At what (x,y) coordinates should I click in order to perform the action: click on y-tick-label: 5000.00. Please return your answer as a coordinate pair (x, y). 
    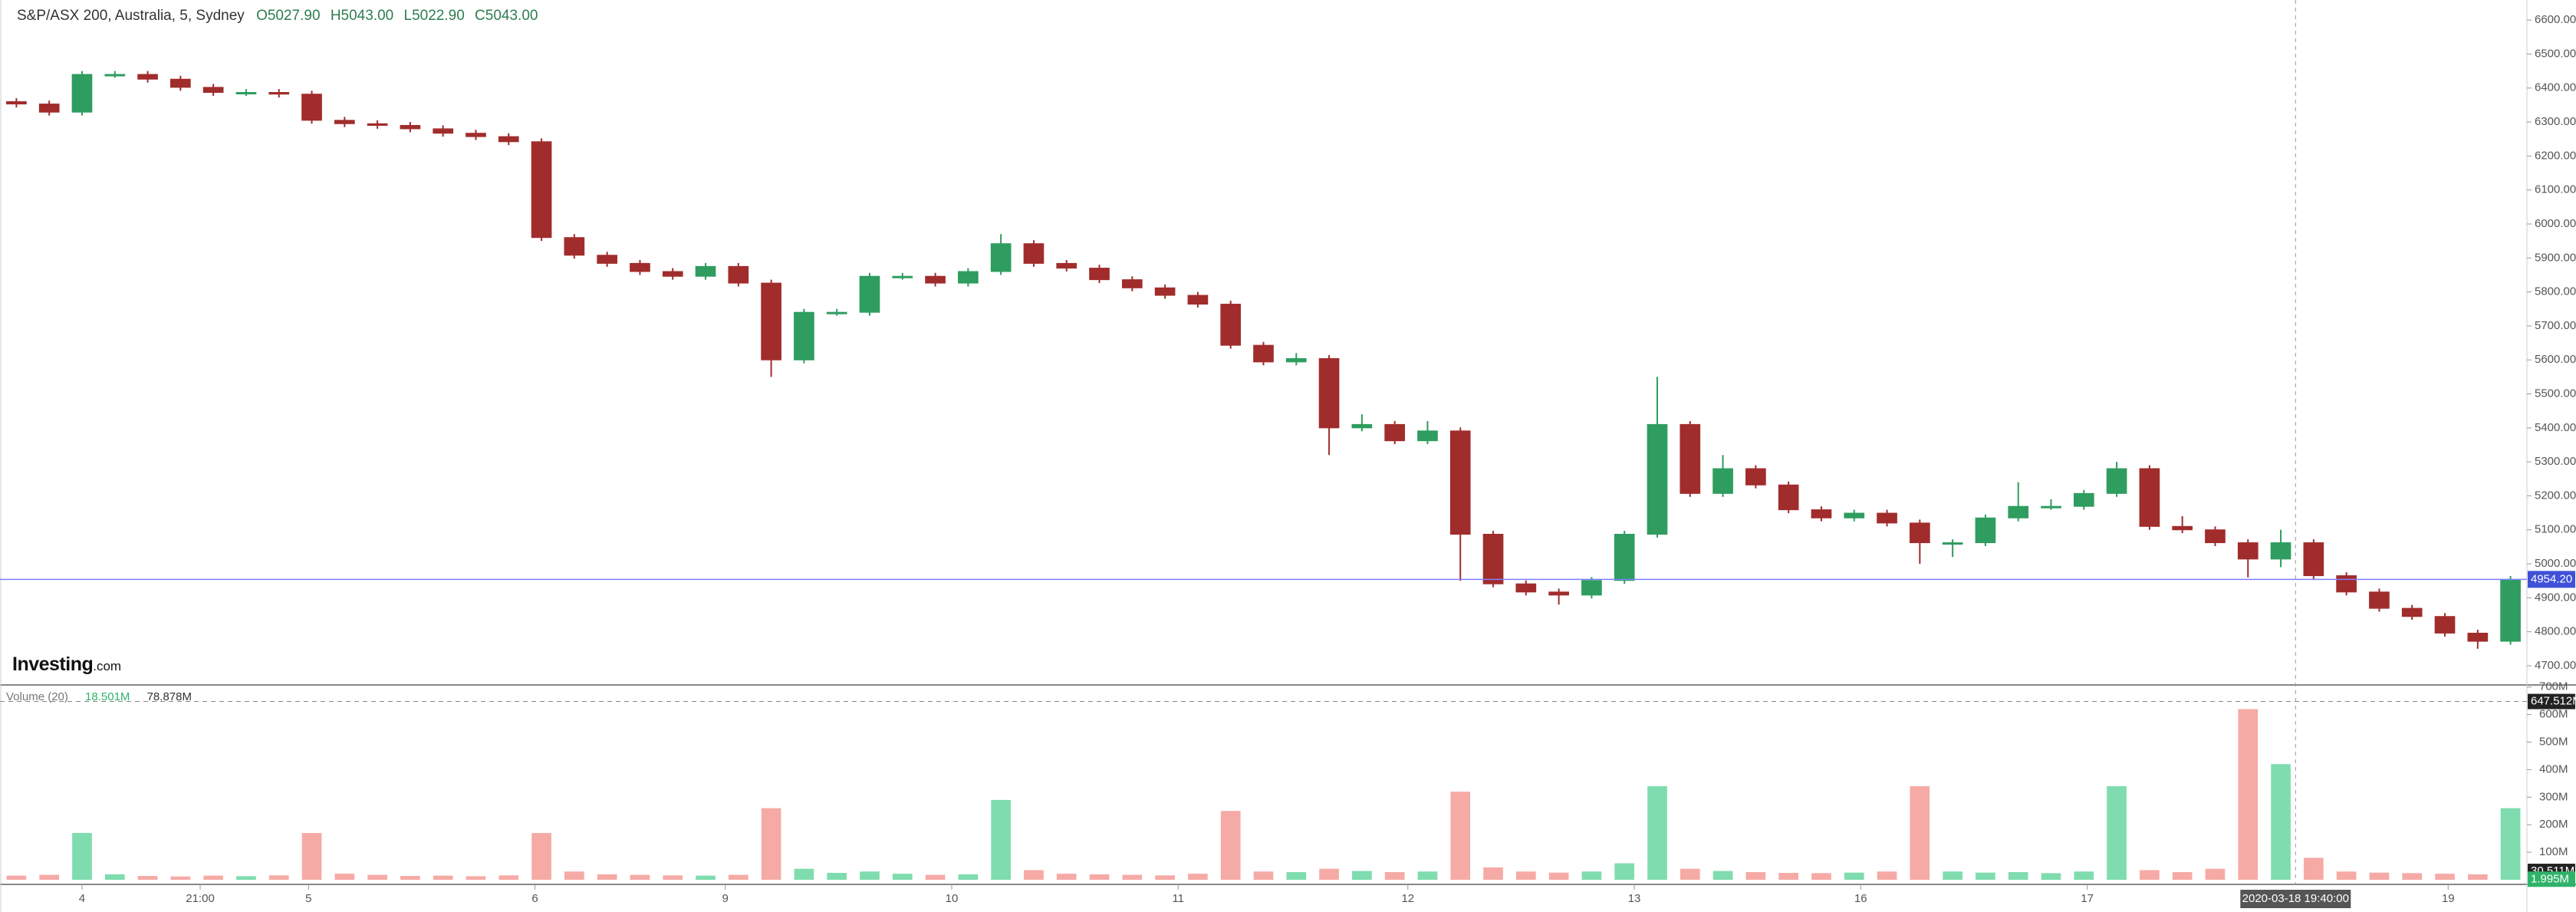
    Looking at the image, I should click on (2555, 563).